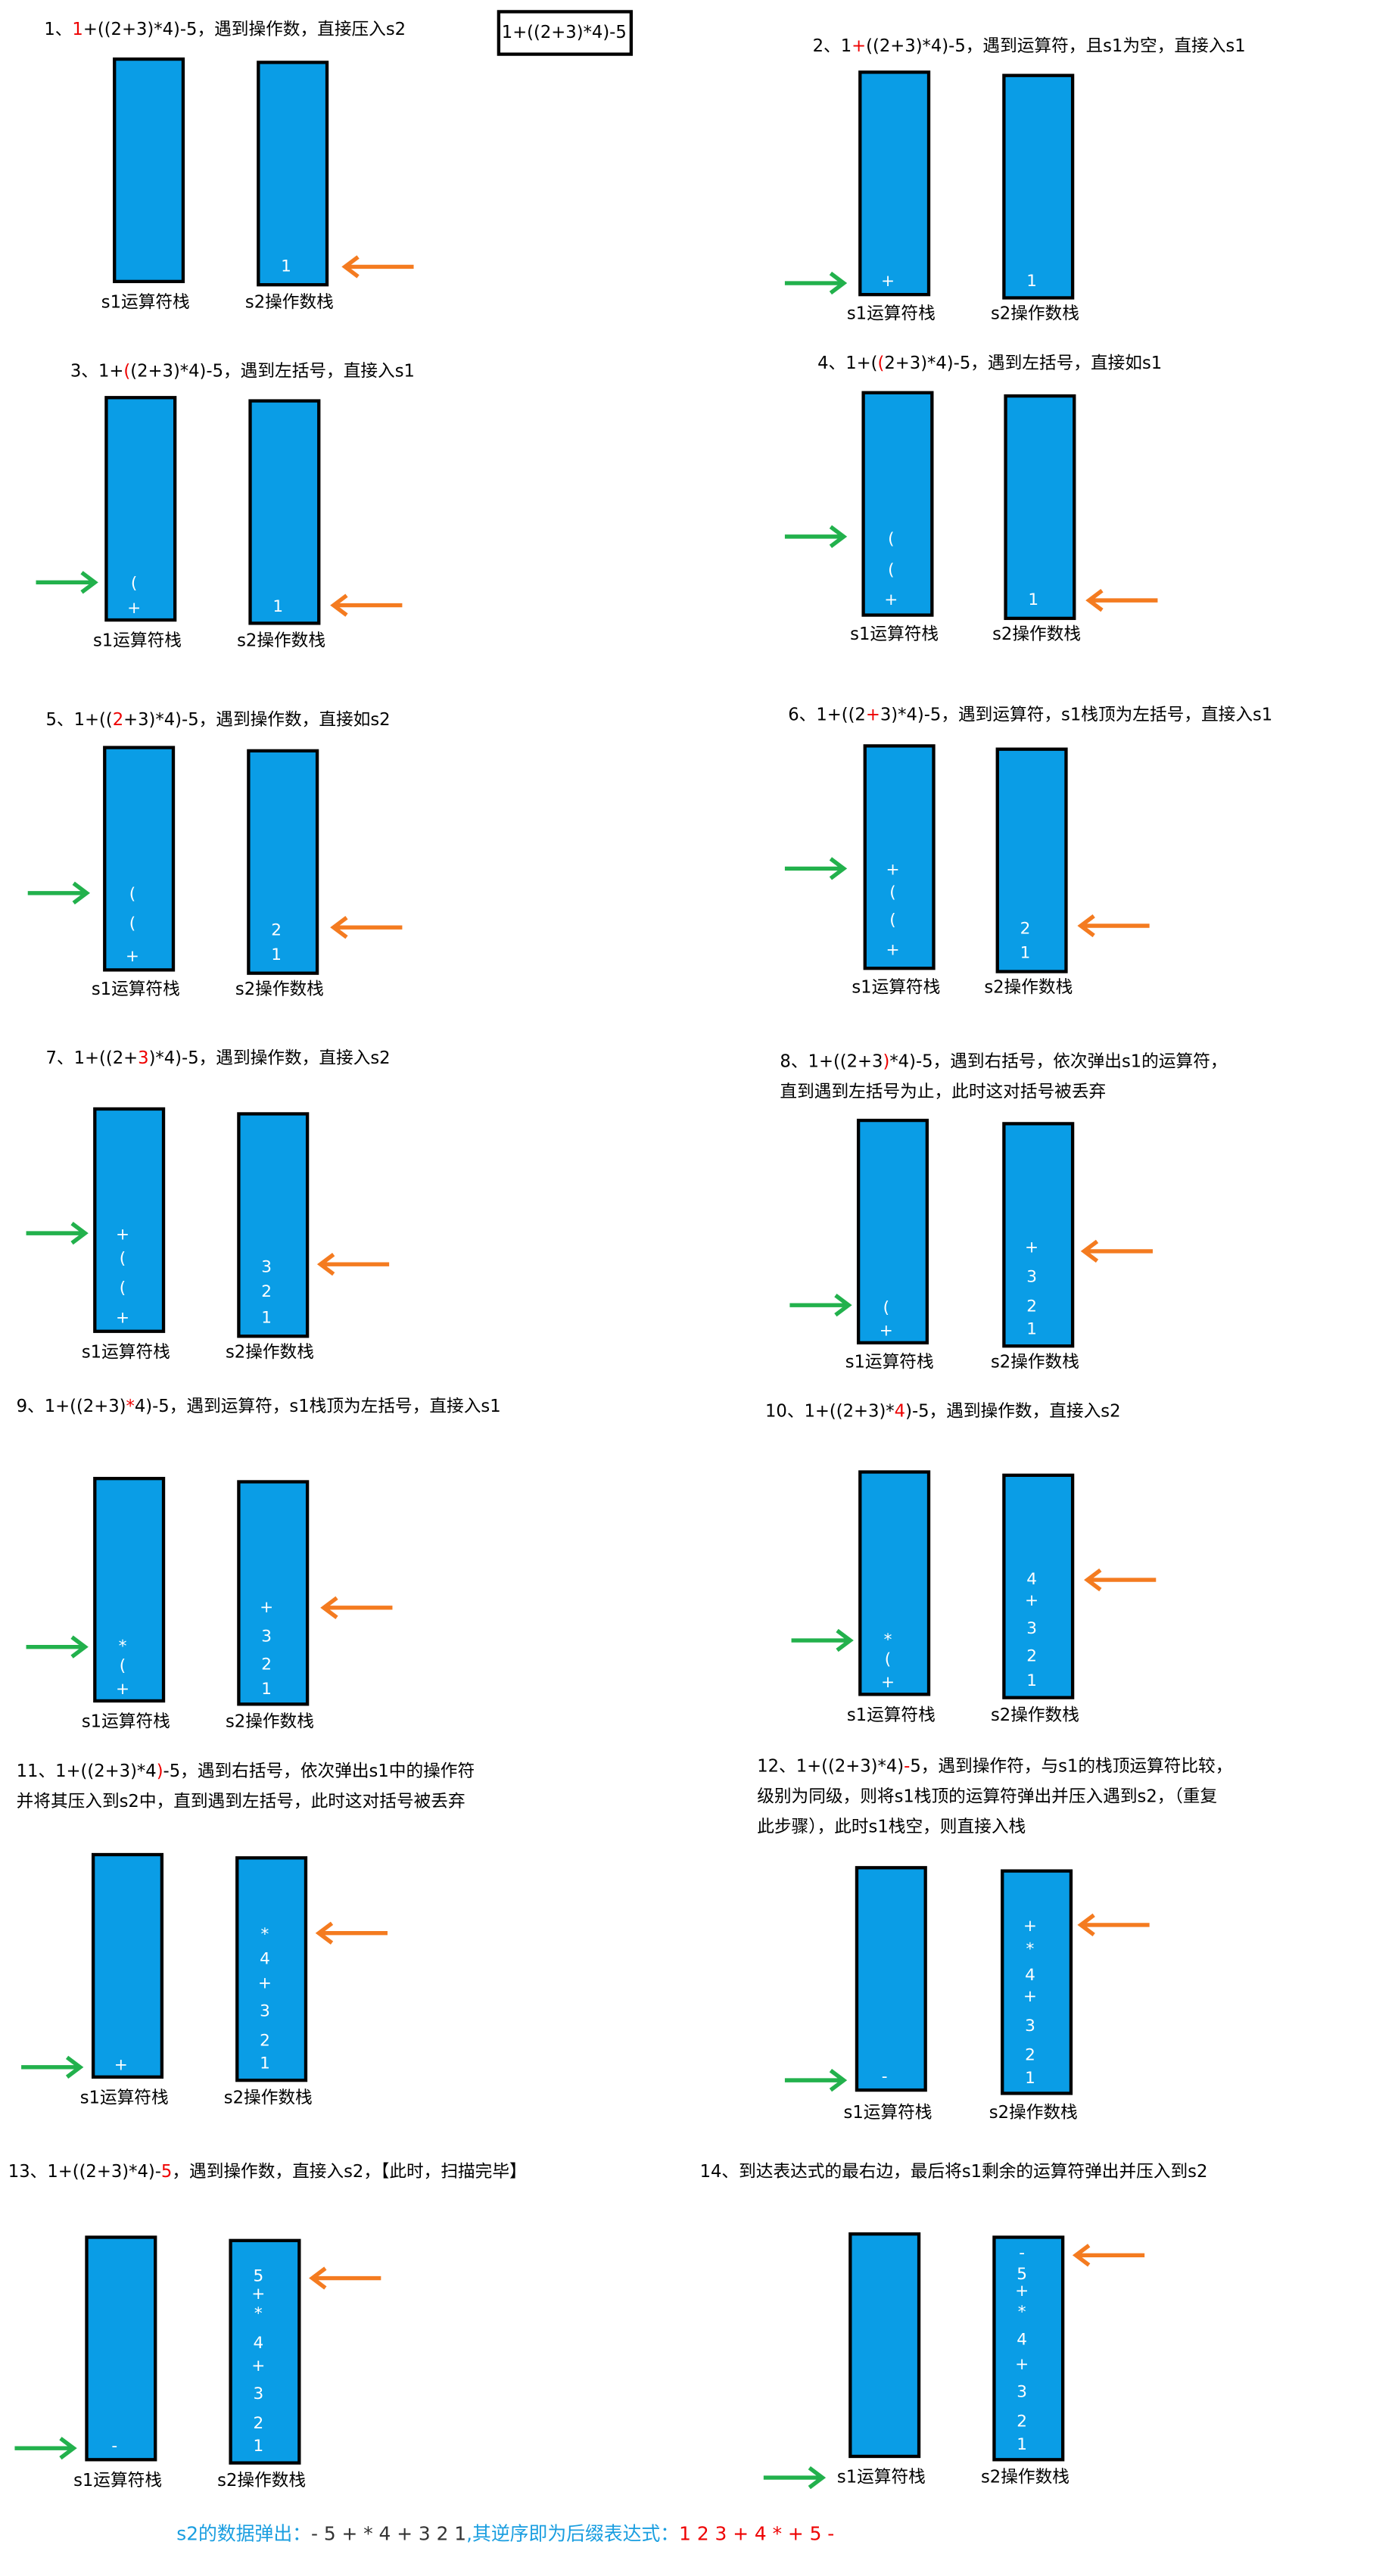 The image size is (1398, 2576). Describe the element at coordinates (1022, 2253) in the screenshot. I see `s2-item: -` at that location.